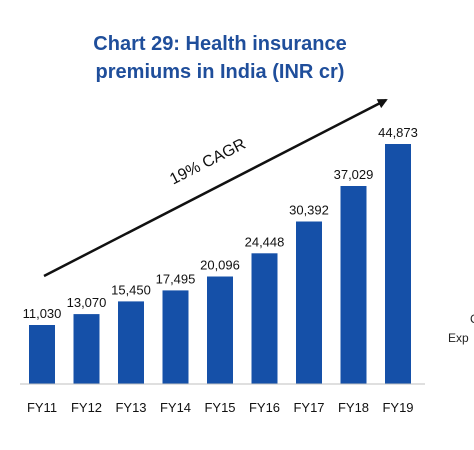 This screenshot has width=474, height=450. I want to click on value-label-FY19: 44,873, so click(398, 132).